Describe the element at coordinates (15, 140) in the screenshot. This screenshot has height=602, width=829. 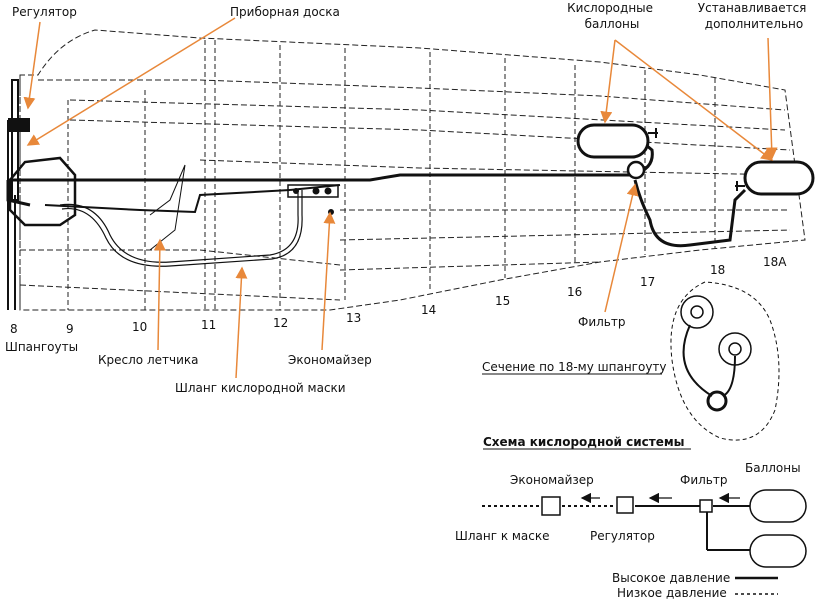
I see `instrument-panel` at that location.